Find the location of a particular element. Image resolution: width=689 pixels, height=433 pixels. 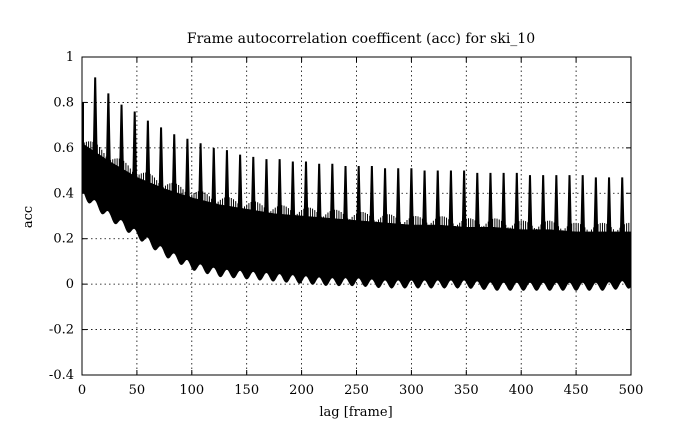

y-axis-label: acc is located at coordinates (28, 217).